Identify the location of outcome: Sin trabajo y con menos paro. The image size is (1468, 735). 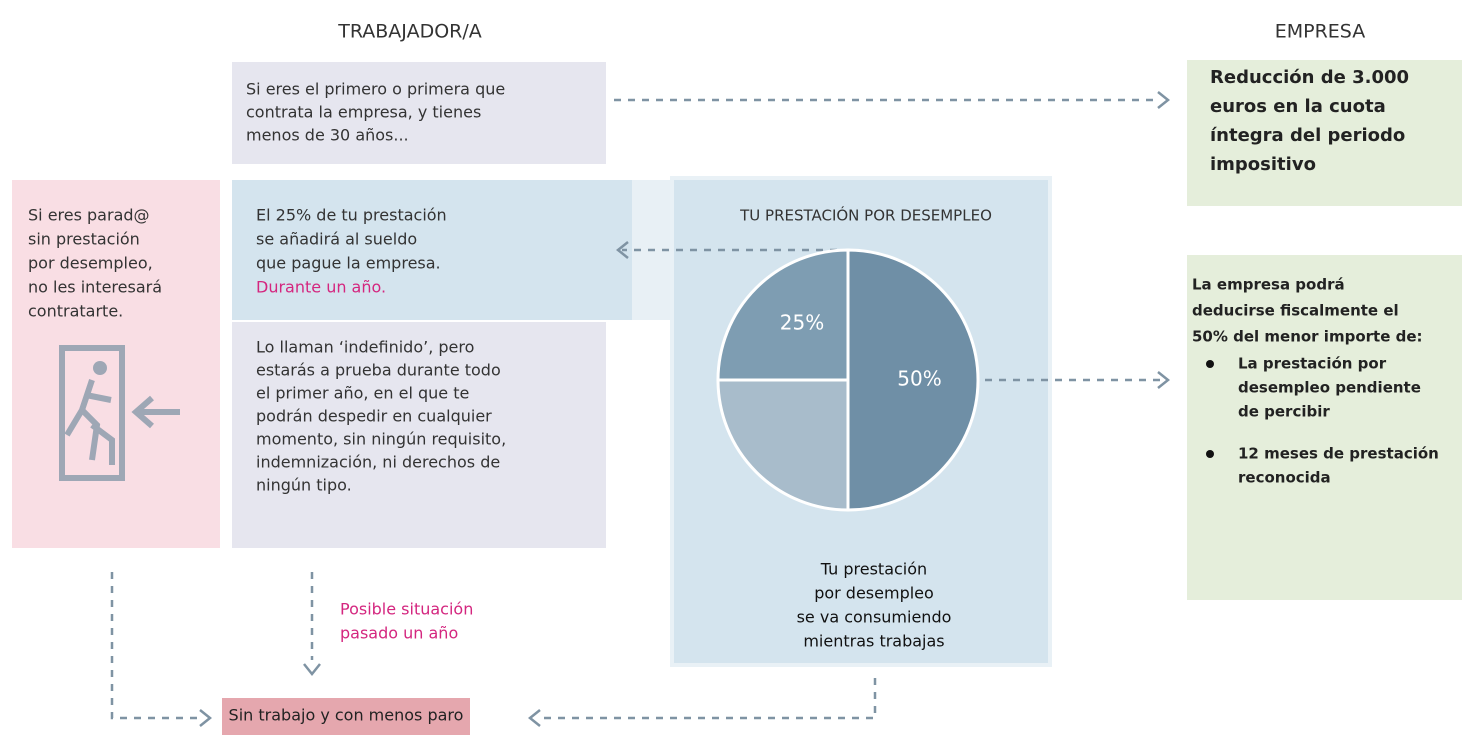
(346, 715).